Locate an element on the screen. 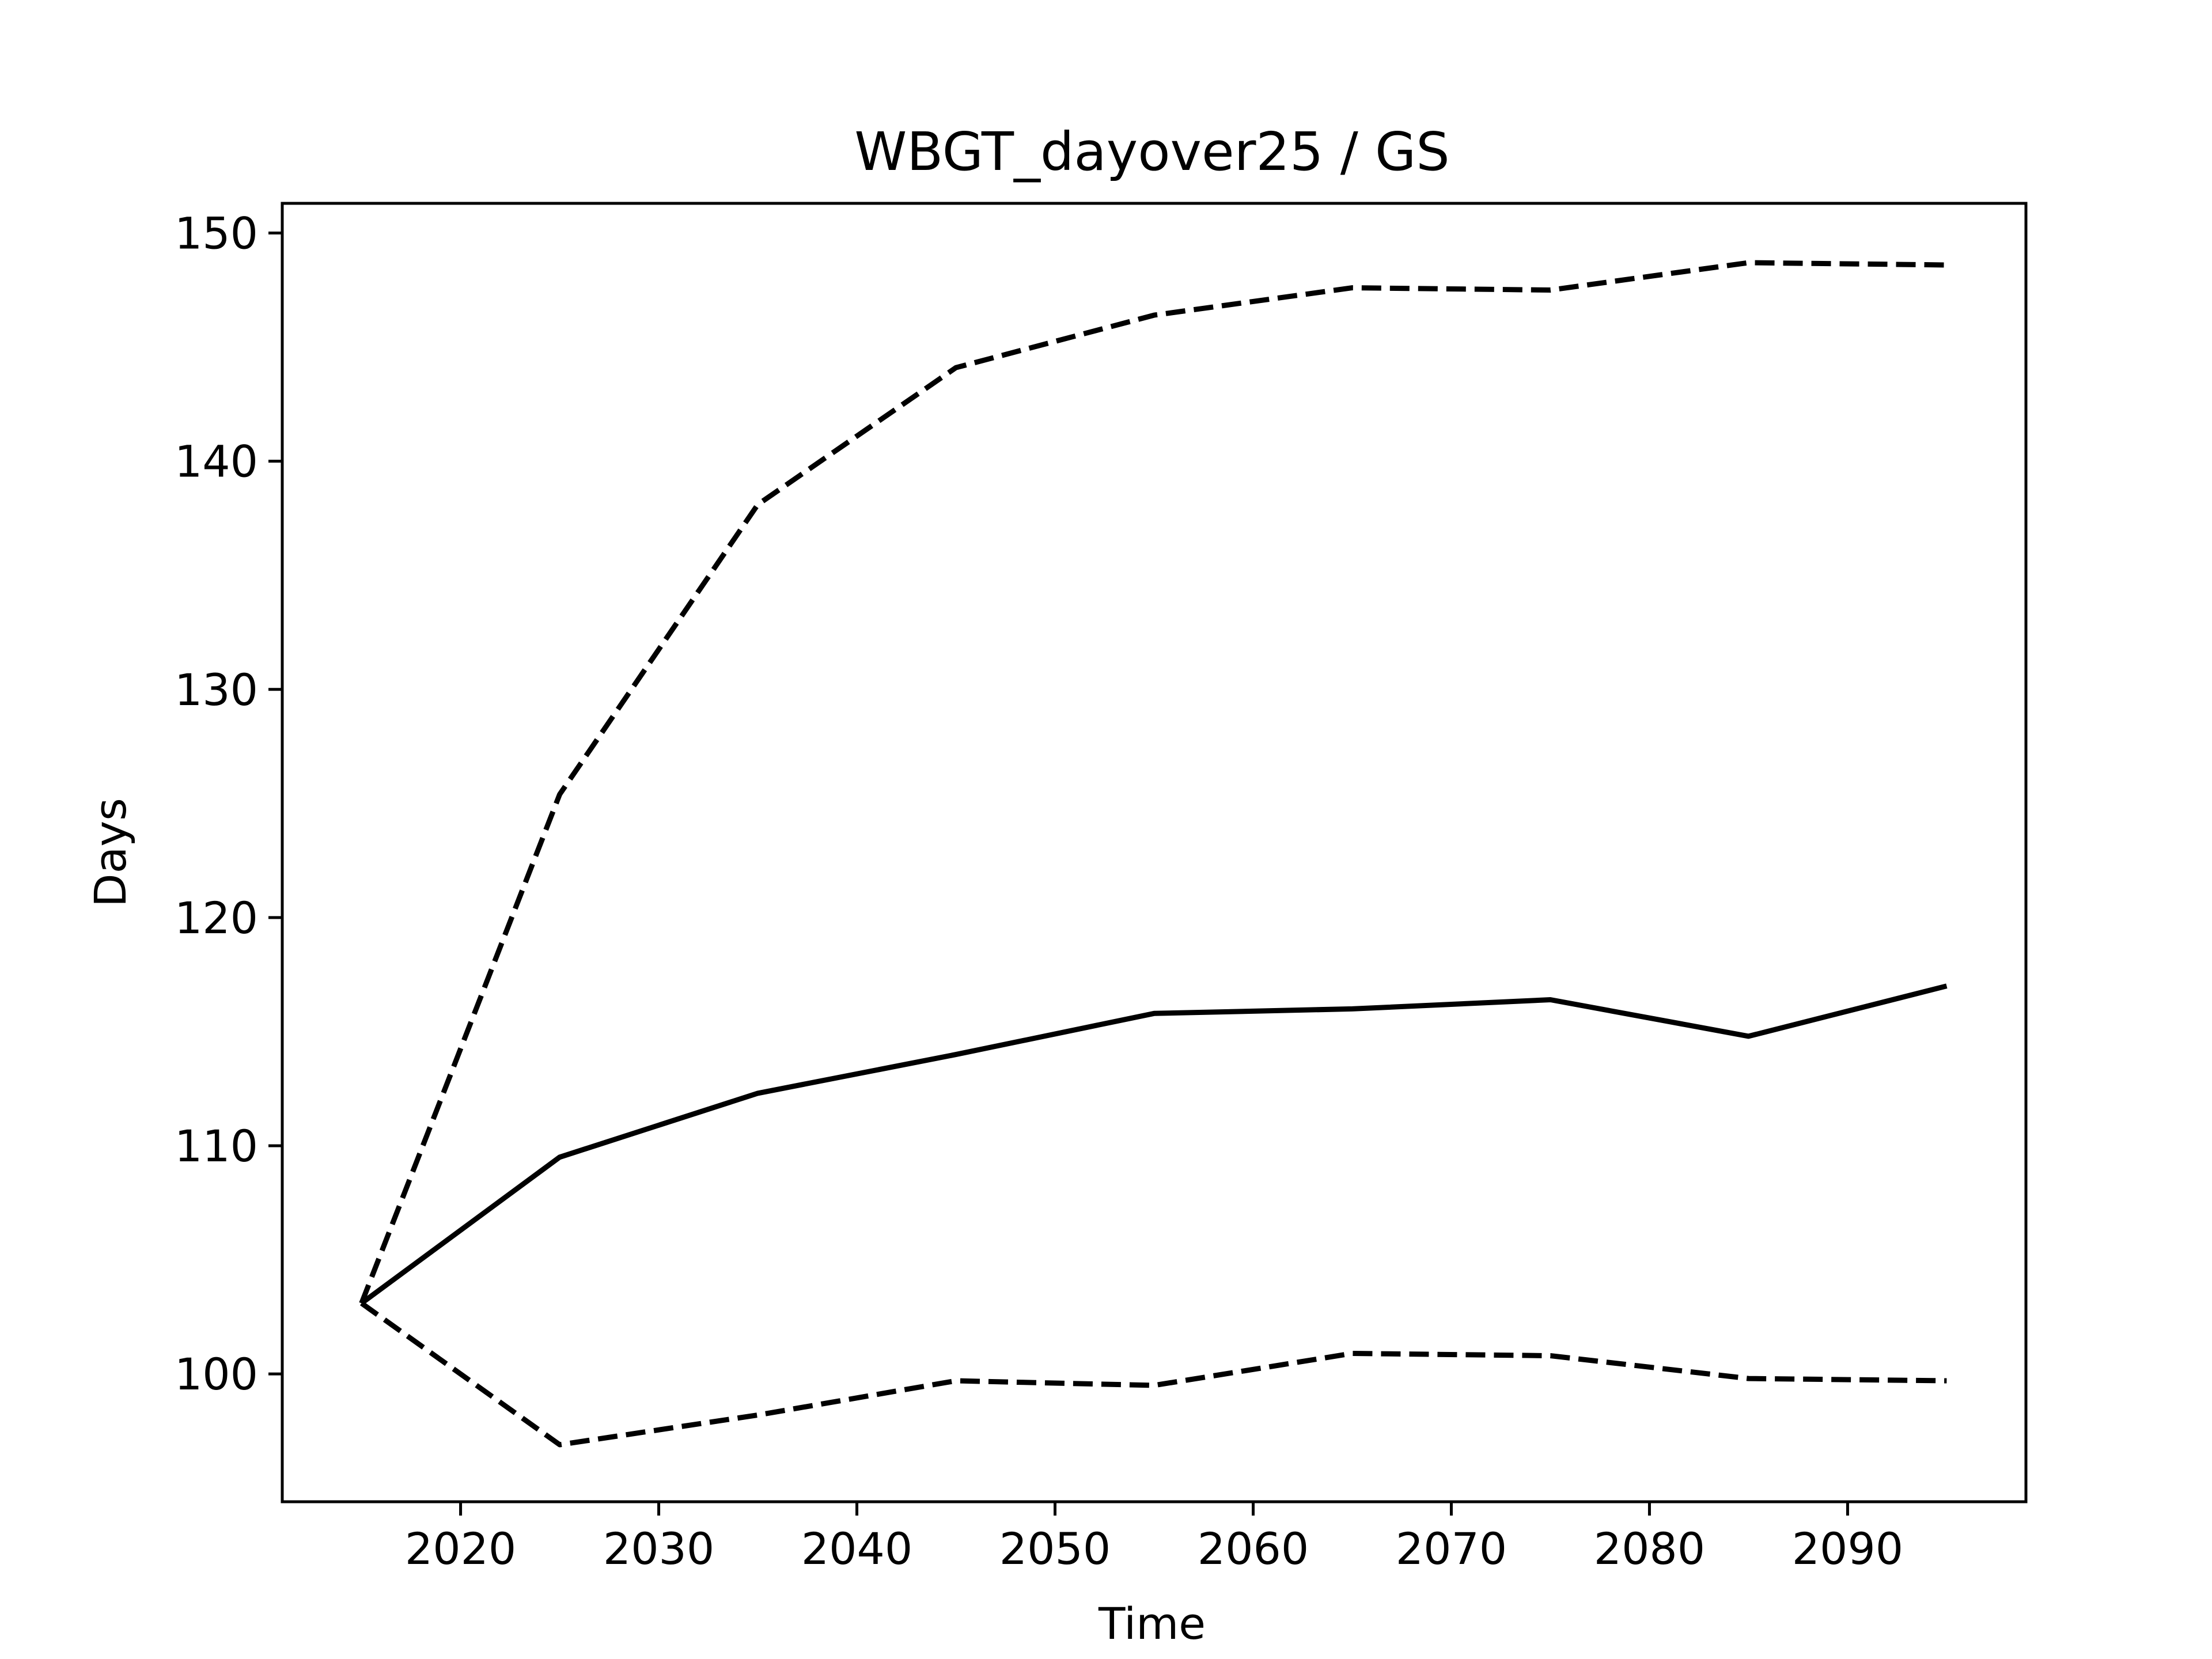  x-tick-label-2060: 2060 is located at coordinates (1253, 1548).